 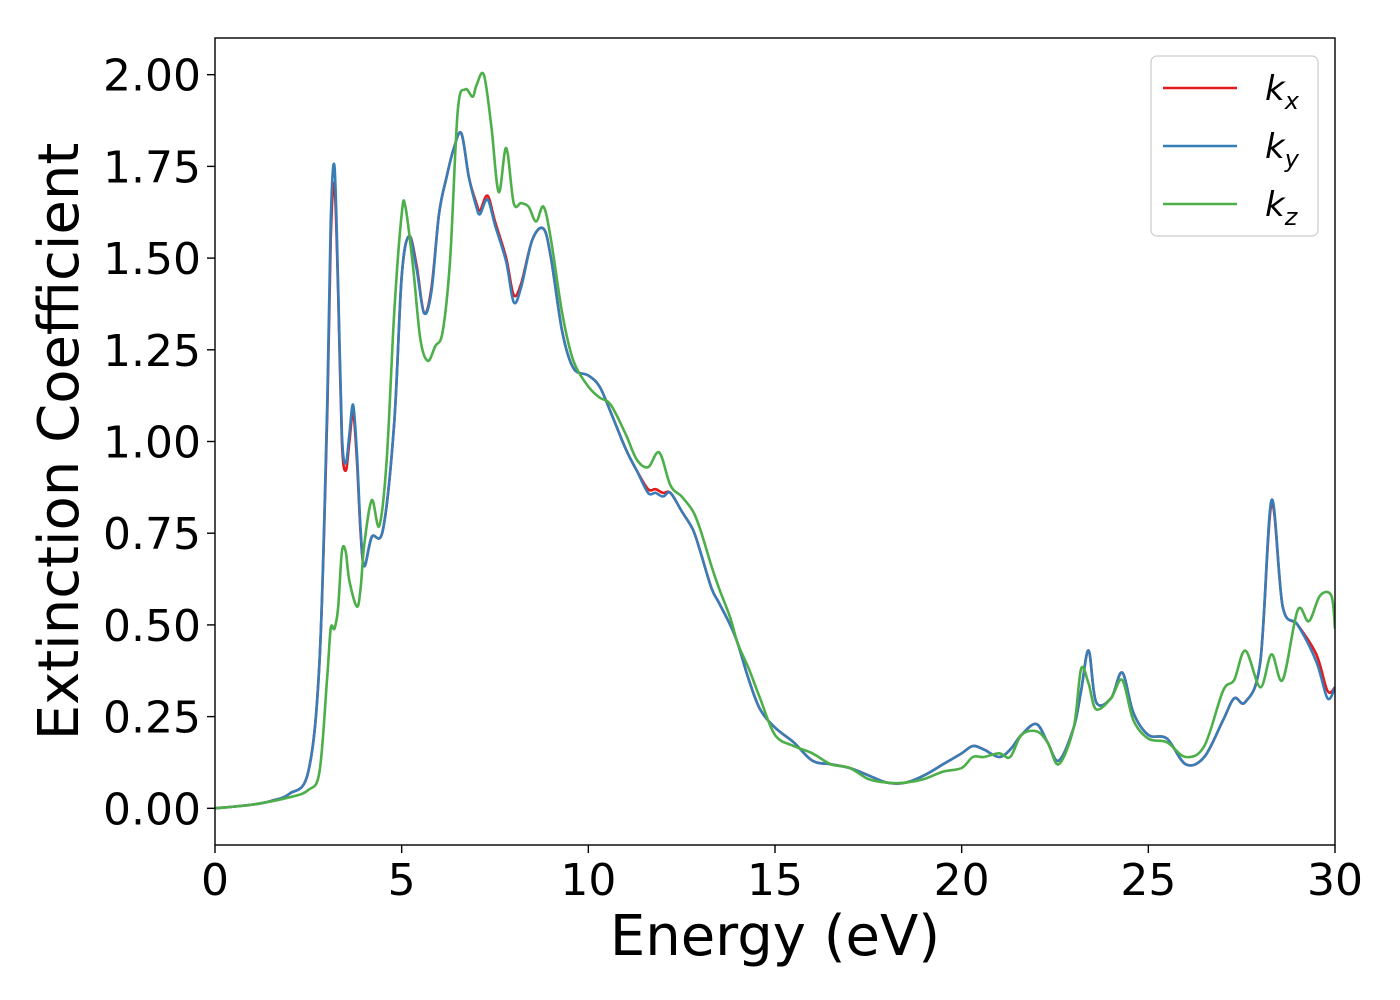 I want to click on legend-label-kz: kz, so click(x=1282, y=208).